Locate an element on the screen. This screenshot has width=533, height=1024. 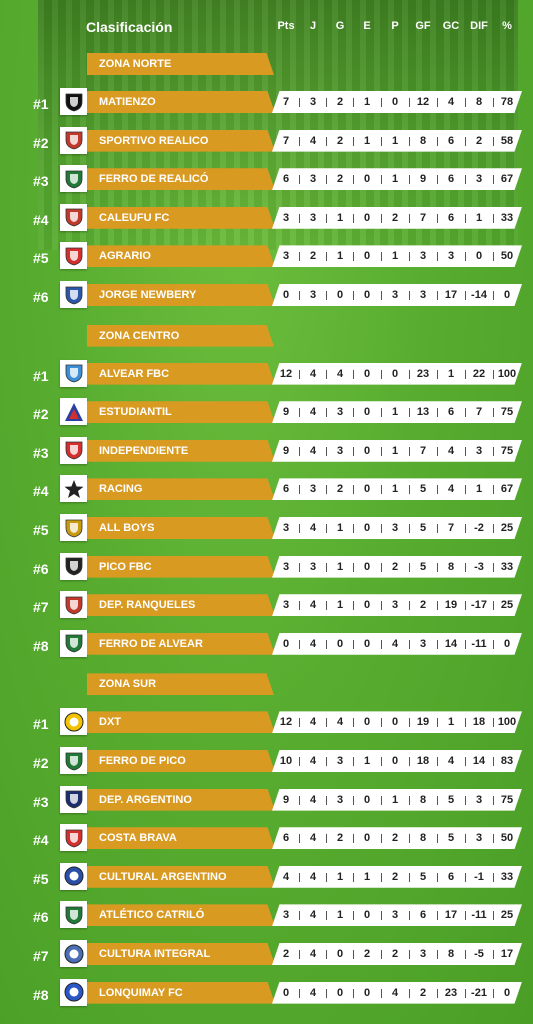
table-row: #6 JORGE NEWBERY 0 3 0 0 3 3 17 -14 0 is located at coordinates (266, 294).